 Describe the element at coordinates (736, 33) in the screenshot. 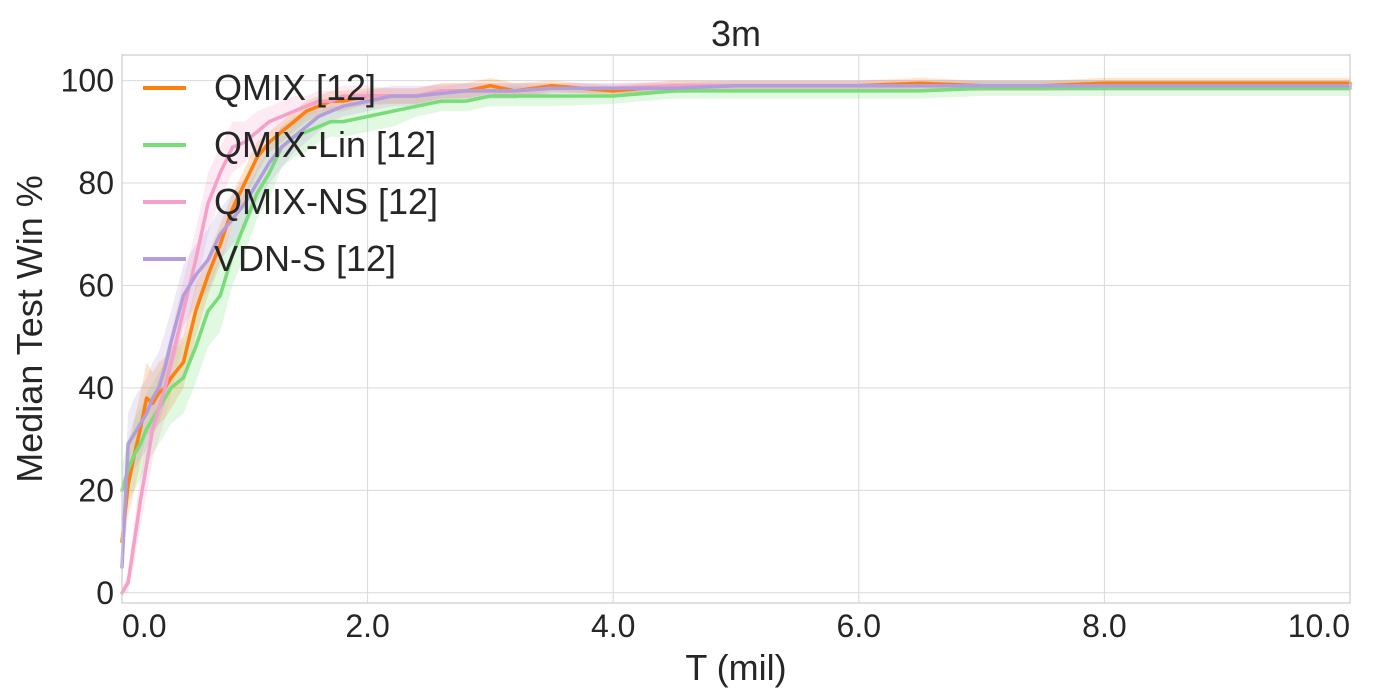

I see `chart-title: 3m` at that location.